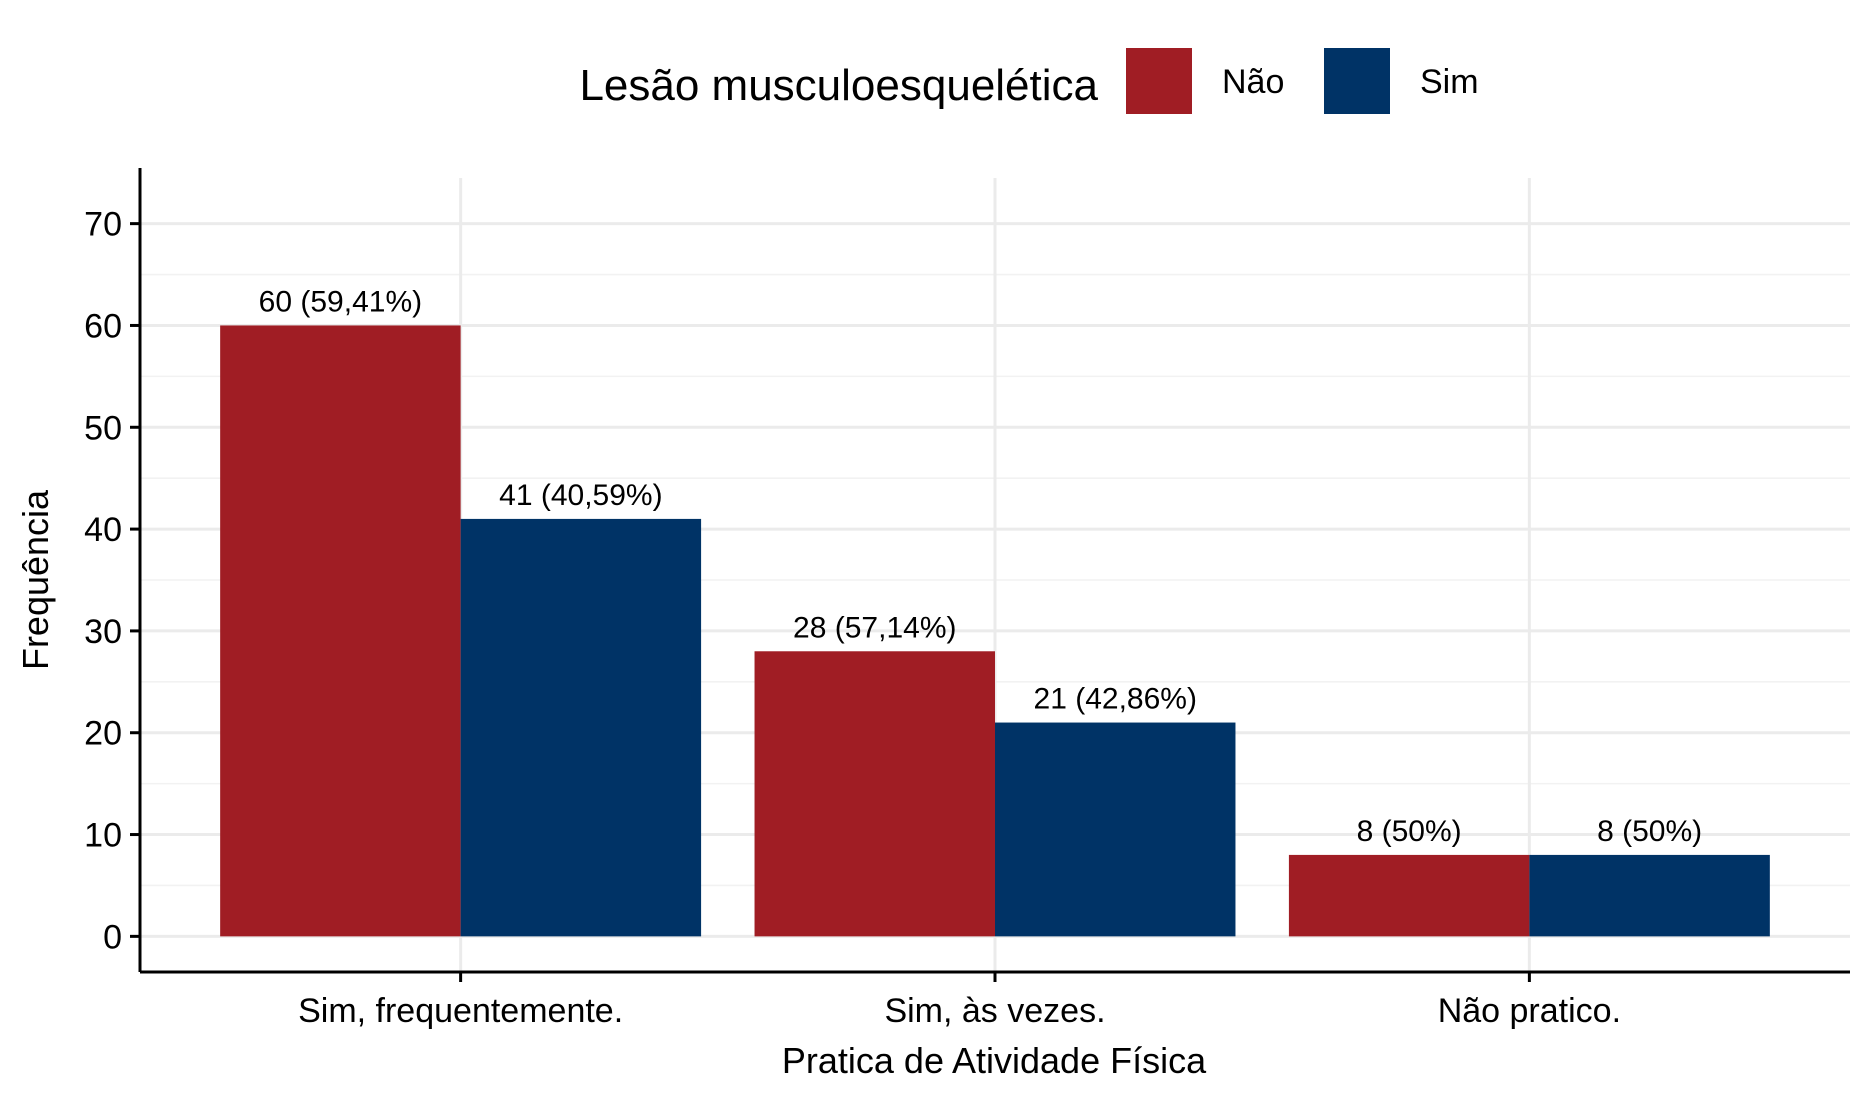  Describe the element at coordinates (103, 326) in the screenshot. I see `y-tick-label: 60` at that location.